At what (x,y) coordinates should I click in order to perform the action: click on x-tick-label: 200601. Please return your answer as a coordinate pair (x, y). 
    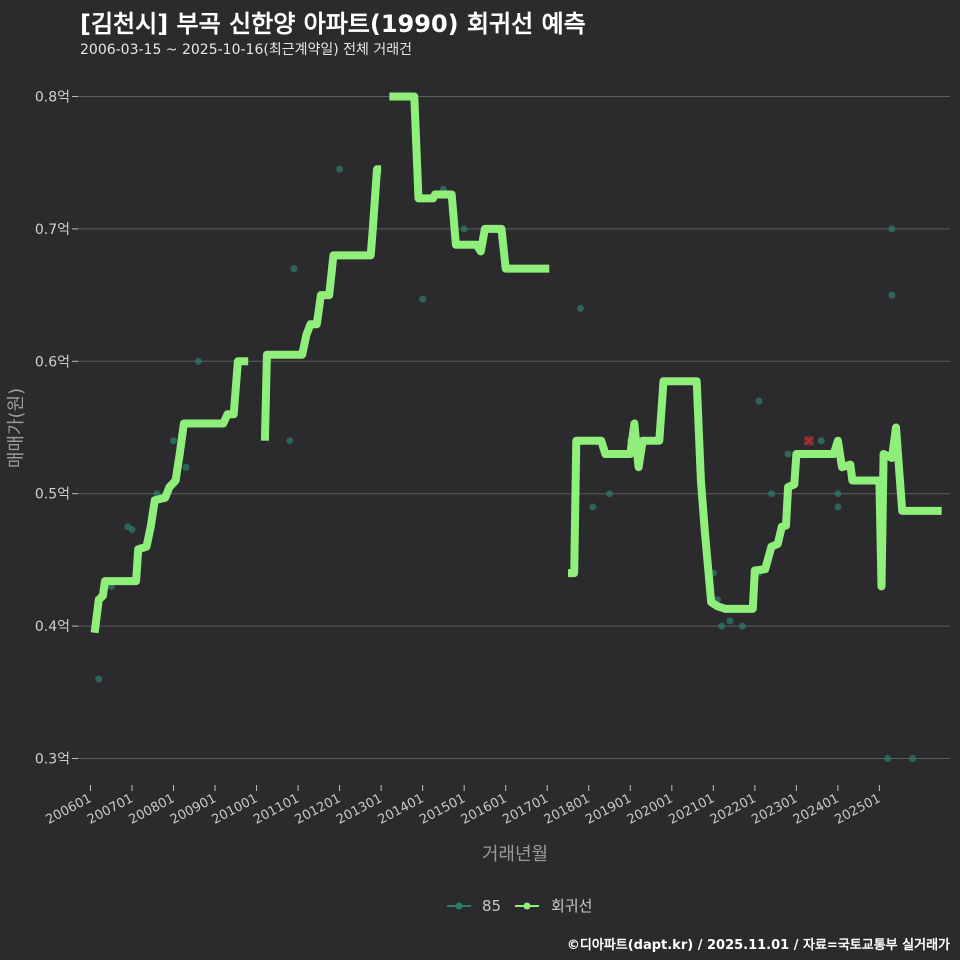
    Looking at the image, I should click on (68, 809).